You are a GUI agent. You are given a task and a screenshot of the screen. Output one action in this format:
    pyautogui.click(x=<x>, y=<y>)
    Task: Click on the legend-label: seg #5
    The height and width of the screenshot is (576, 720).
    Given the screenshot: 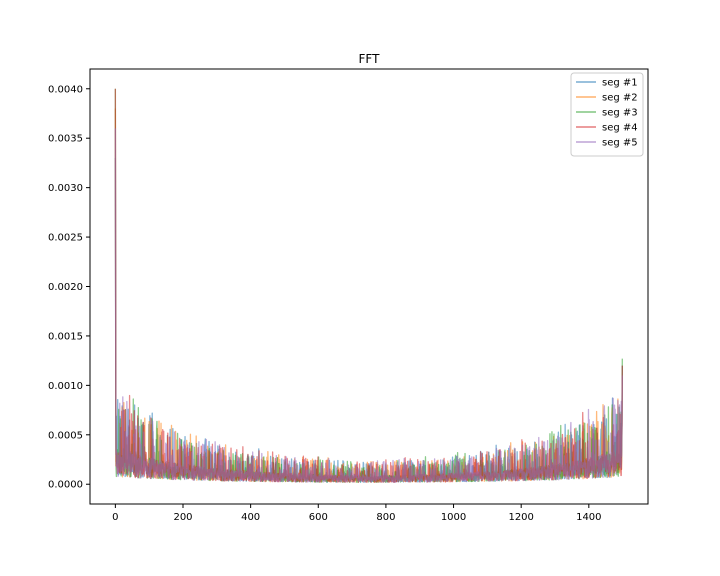 What is the action you would take?
    pyautogui.click(x=620, y=143)
    